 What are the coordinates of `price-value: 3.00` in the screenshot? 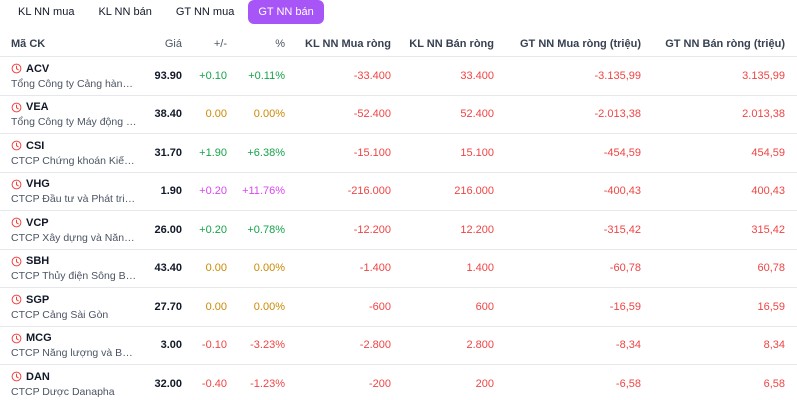 It's located at (171, 345).